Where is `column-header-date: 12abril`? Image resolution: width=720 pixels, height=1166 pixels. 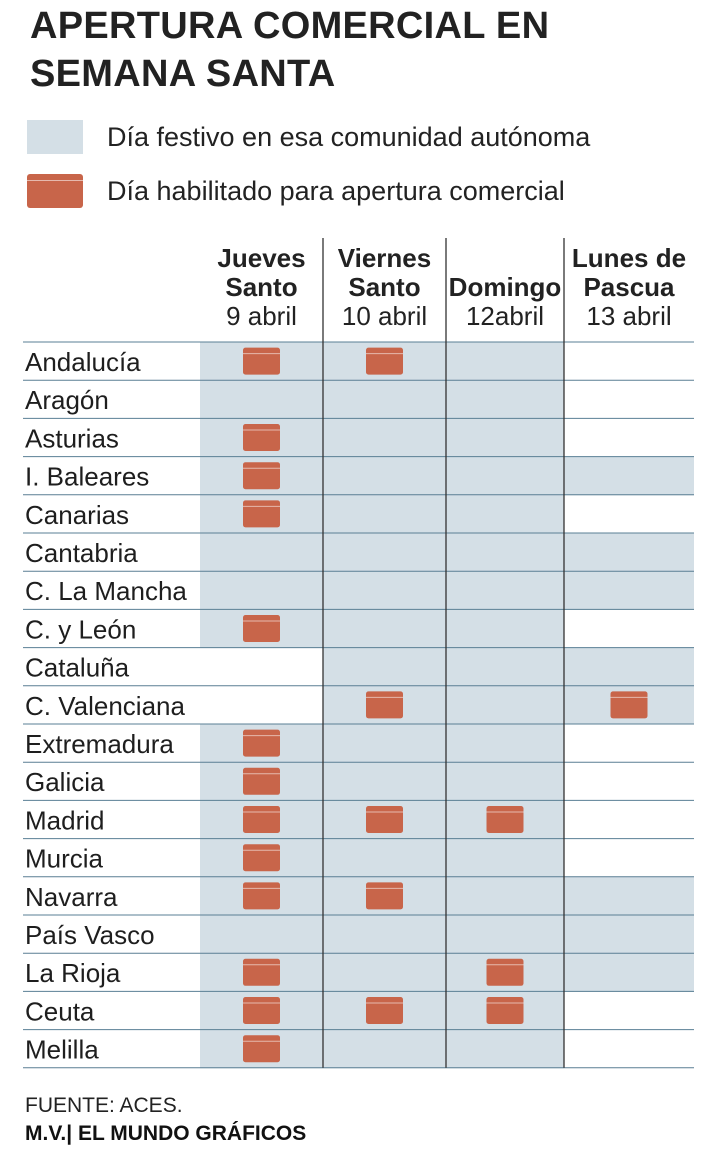
column-header-date: 12abril is located at coordinates (505, 316).